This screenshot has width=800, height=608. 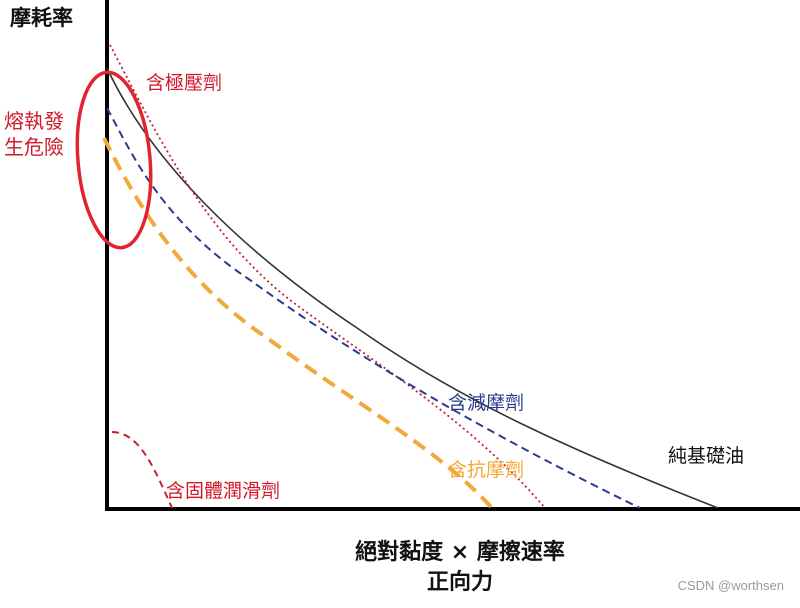 I want to click on danger-annotation-line1: 熔執發, so click(x=34, y=121).